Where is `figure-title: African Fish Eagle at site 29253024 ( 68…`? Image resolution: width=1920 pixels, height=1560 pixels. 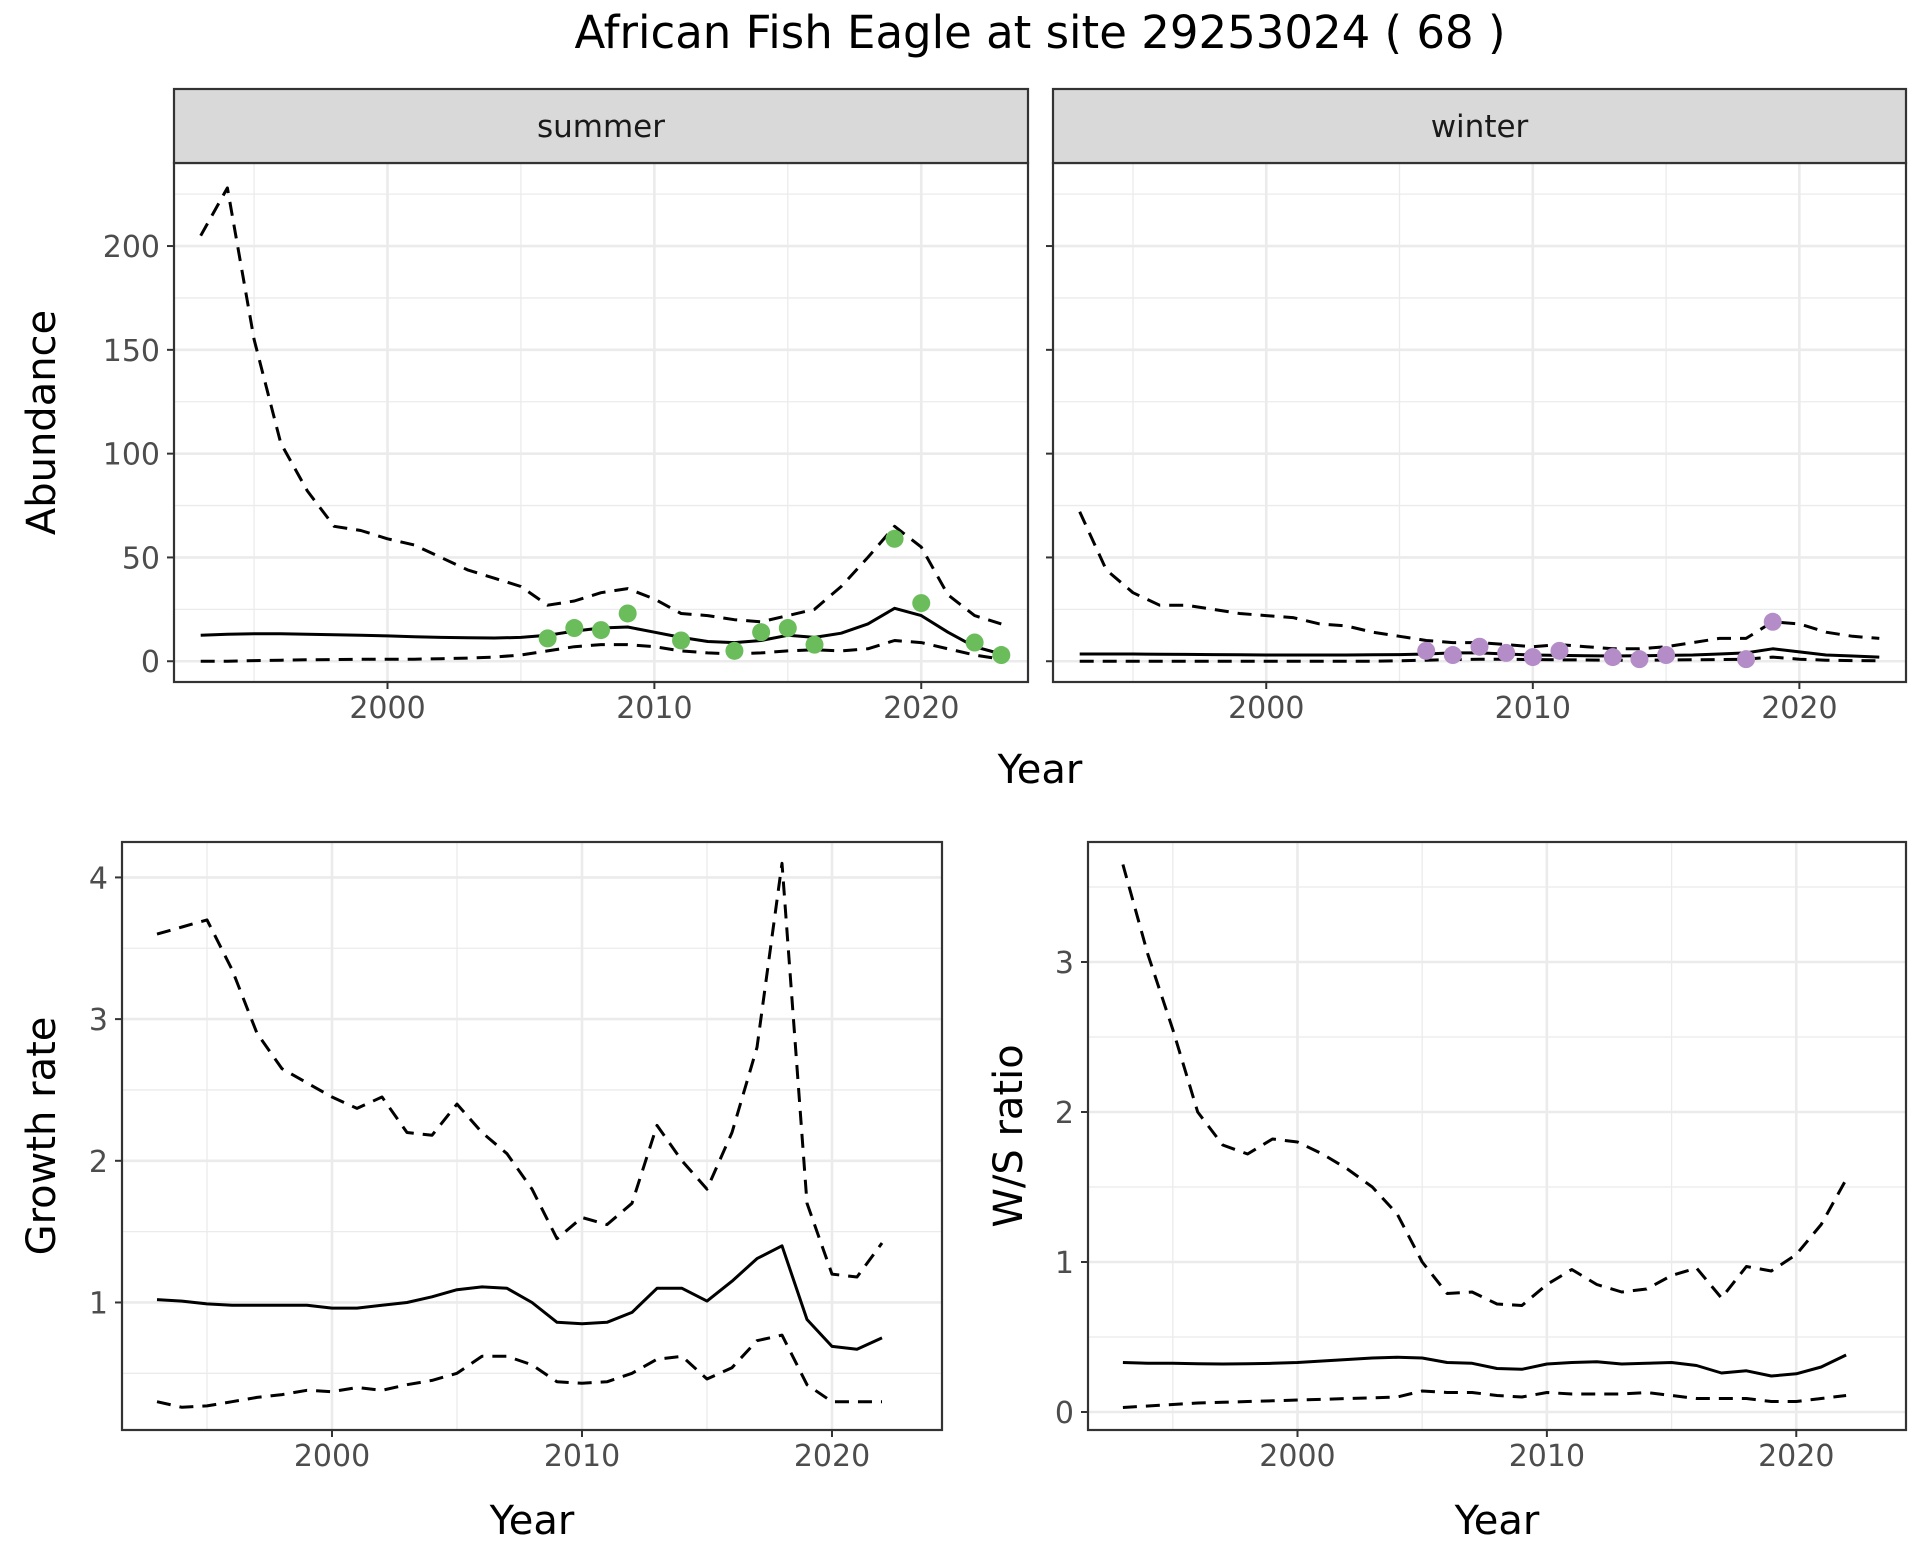 figure-title: African Fish Eagle at site 29253024 ( 68… is located at coordinates (1039, 32).